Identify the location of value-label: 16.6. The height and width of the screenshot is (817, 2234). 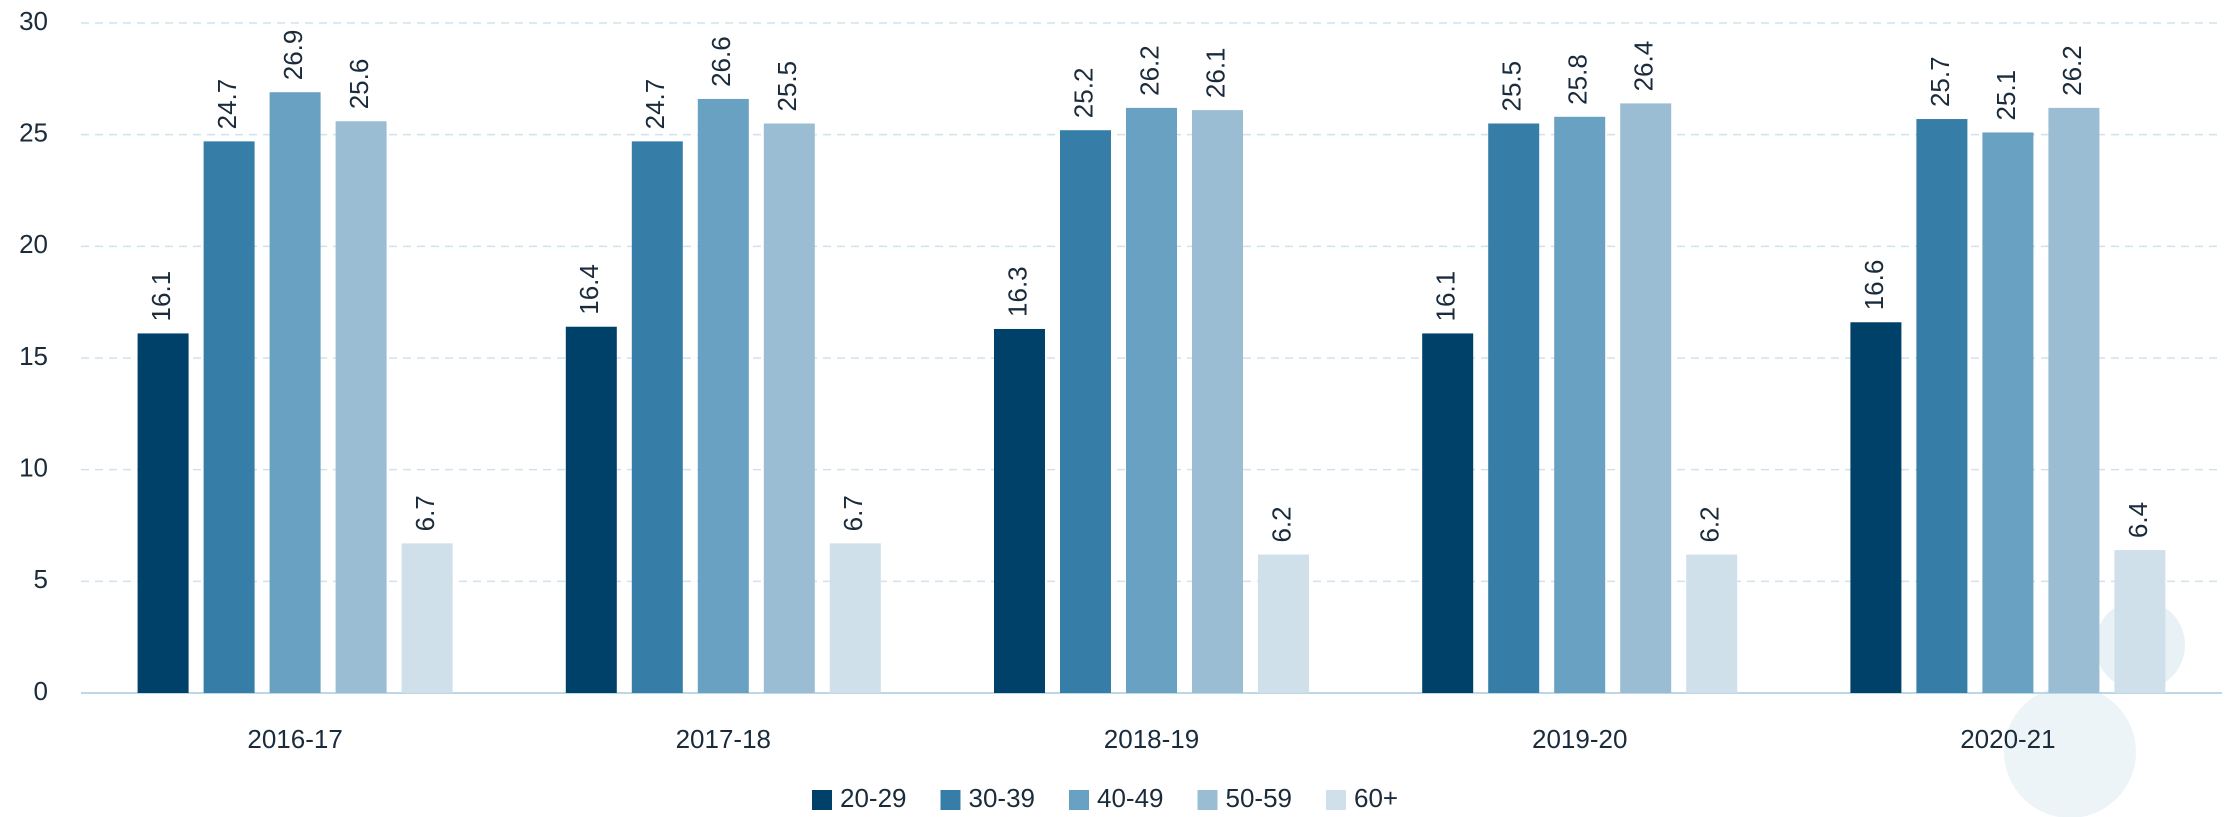
(1874, 285).